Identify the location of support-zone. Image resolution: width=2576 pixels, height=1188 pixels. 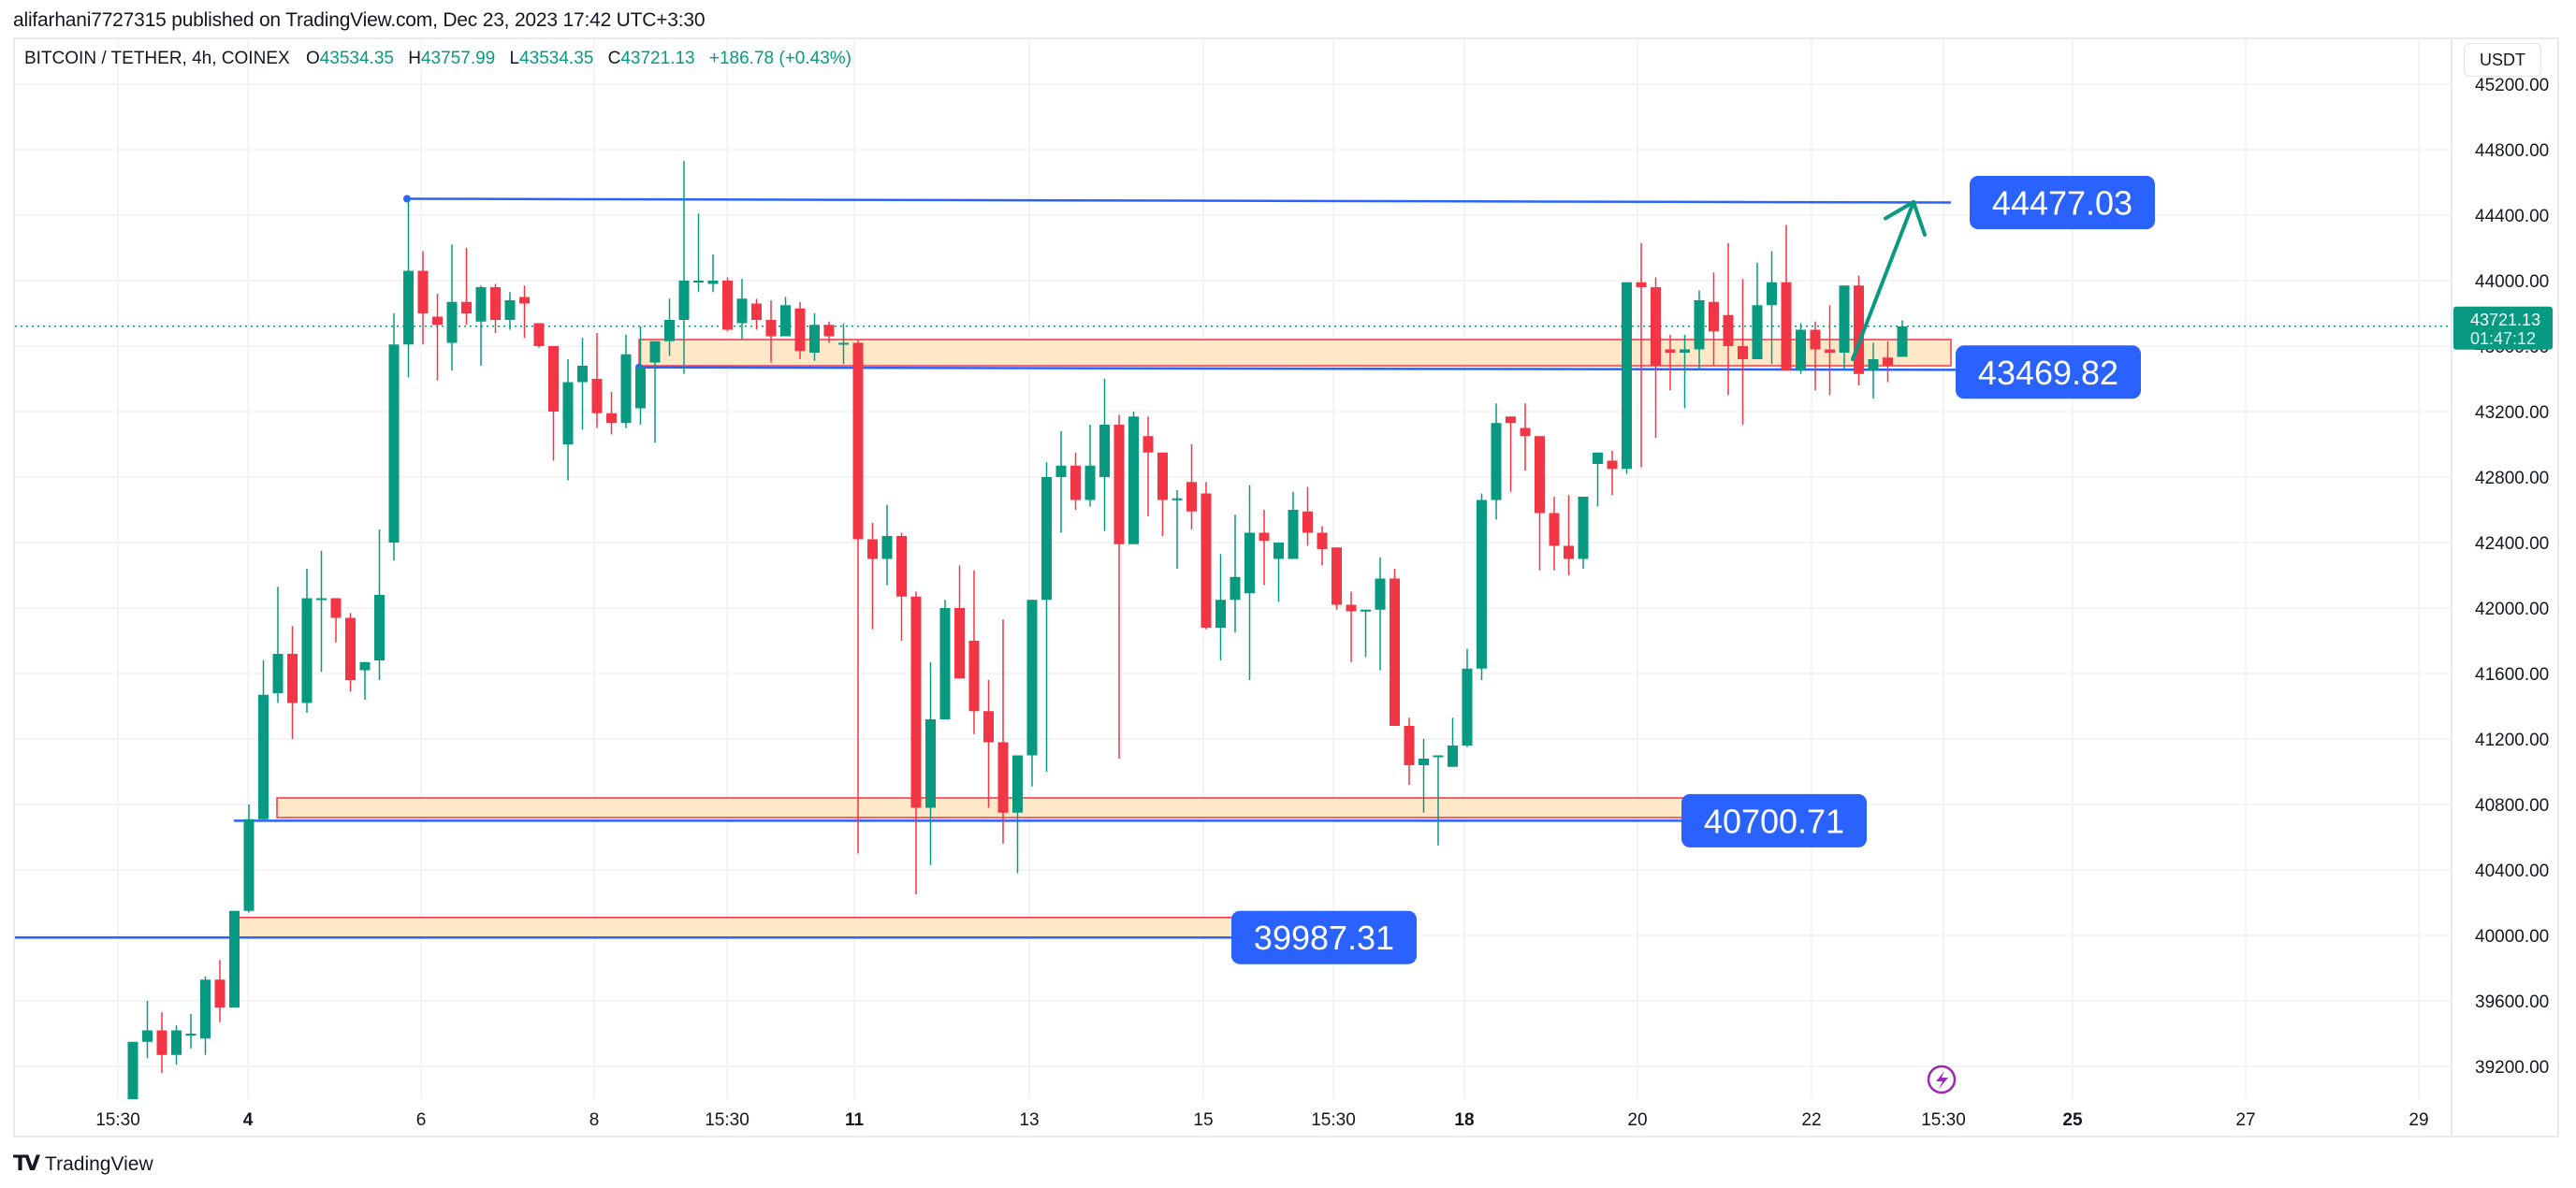
(980, 808).